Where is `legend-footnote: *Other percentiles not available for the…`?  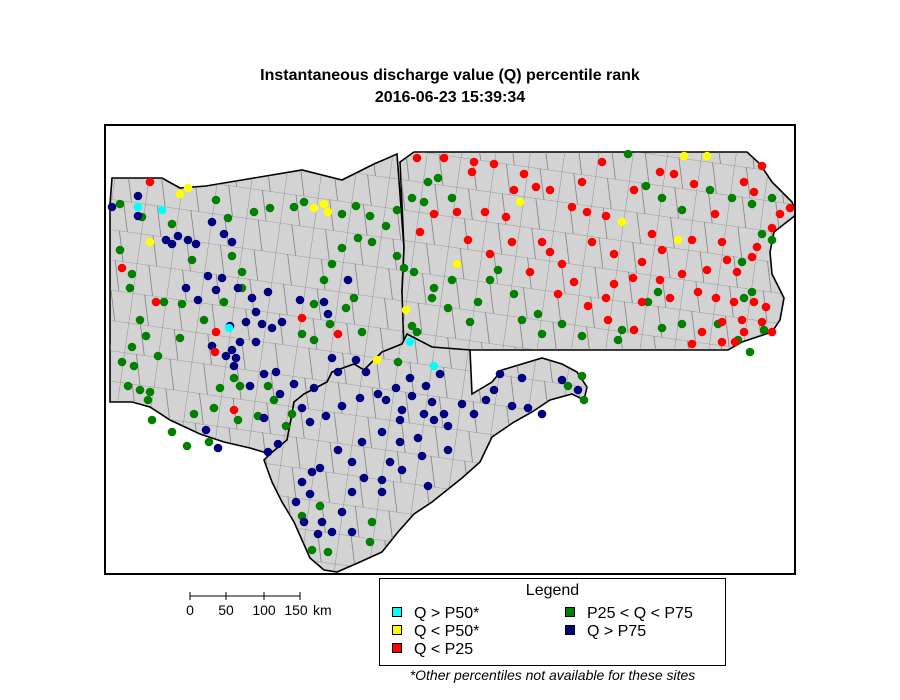
legend-footnote: *Other percentiles not available for the… is located at coordinates (552, 675).